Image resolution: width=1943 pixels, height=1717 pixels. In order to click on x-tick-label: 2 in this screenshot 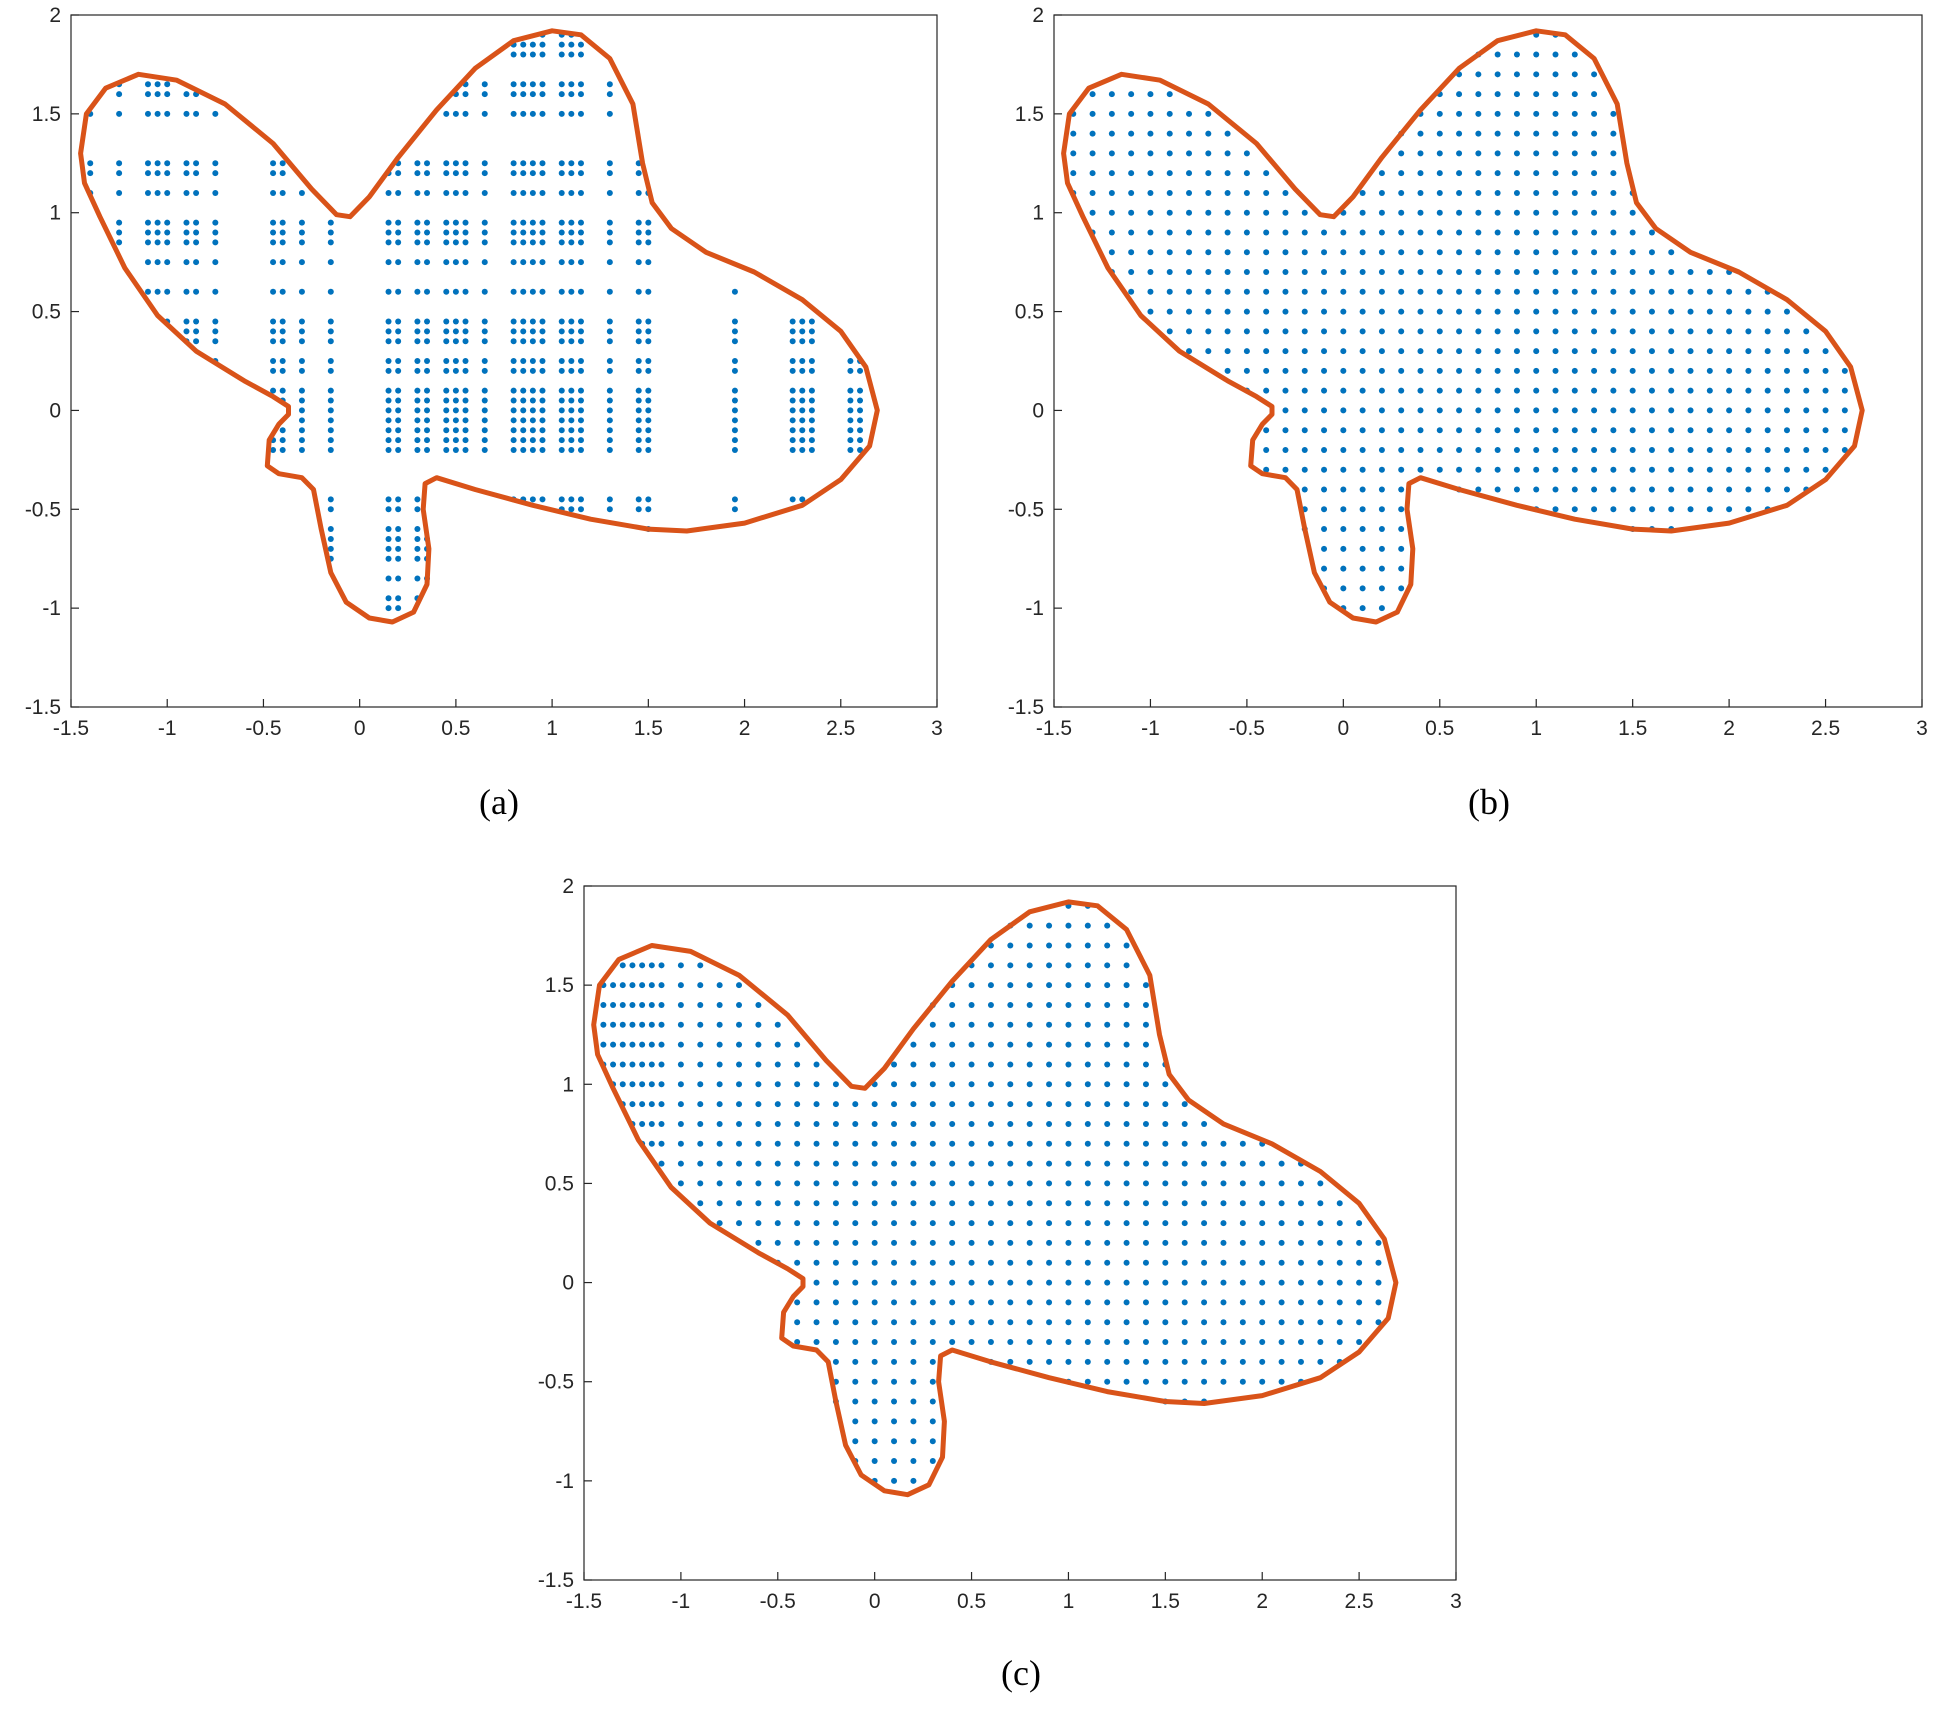, I will do `click(1729, 728)`.